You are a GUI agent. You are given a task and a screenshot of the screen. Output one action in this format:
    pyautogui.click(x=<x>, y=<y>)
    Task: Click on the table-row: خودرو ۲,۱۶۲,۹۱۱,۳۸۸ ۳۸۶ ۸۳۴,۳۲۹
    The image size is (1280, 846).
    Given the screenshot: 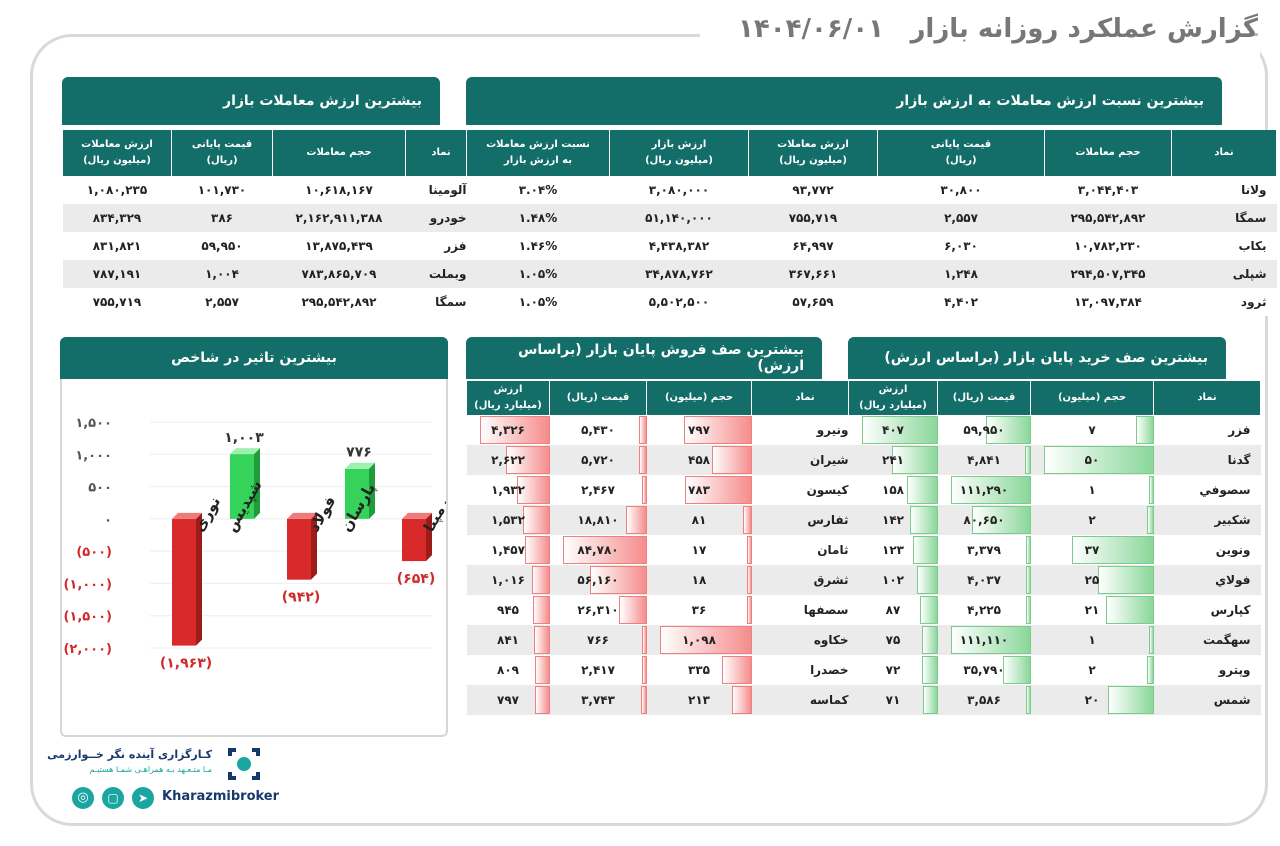 What is the action you would take?
    pyautogui.click(x=269, y=218)
    